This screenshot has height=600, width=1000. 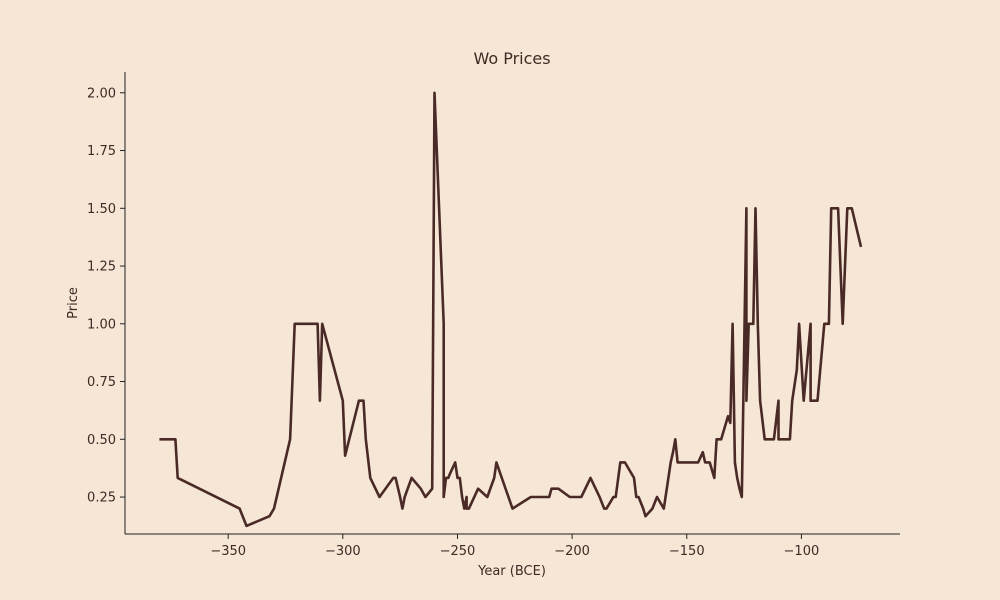 I want to click on chart-title: Wo Prices, so click(x=511, y=58).